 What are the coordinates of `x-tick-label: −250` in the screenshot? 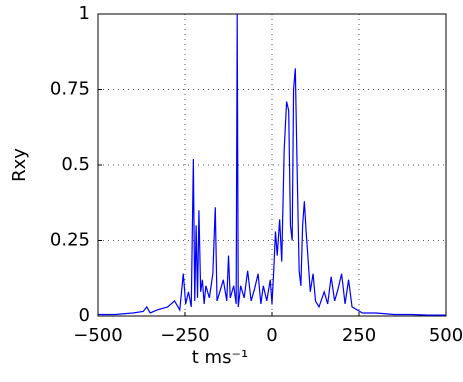 It's located at (184, 335).